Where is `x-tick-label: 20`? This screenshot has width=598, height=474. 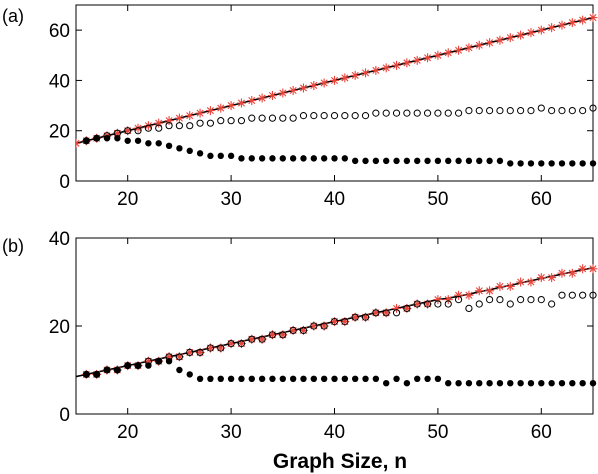
x-tick-label: 20 is located at coordinates (127, 199).